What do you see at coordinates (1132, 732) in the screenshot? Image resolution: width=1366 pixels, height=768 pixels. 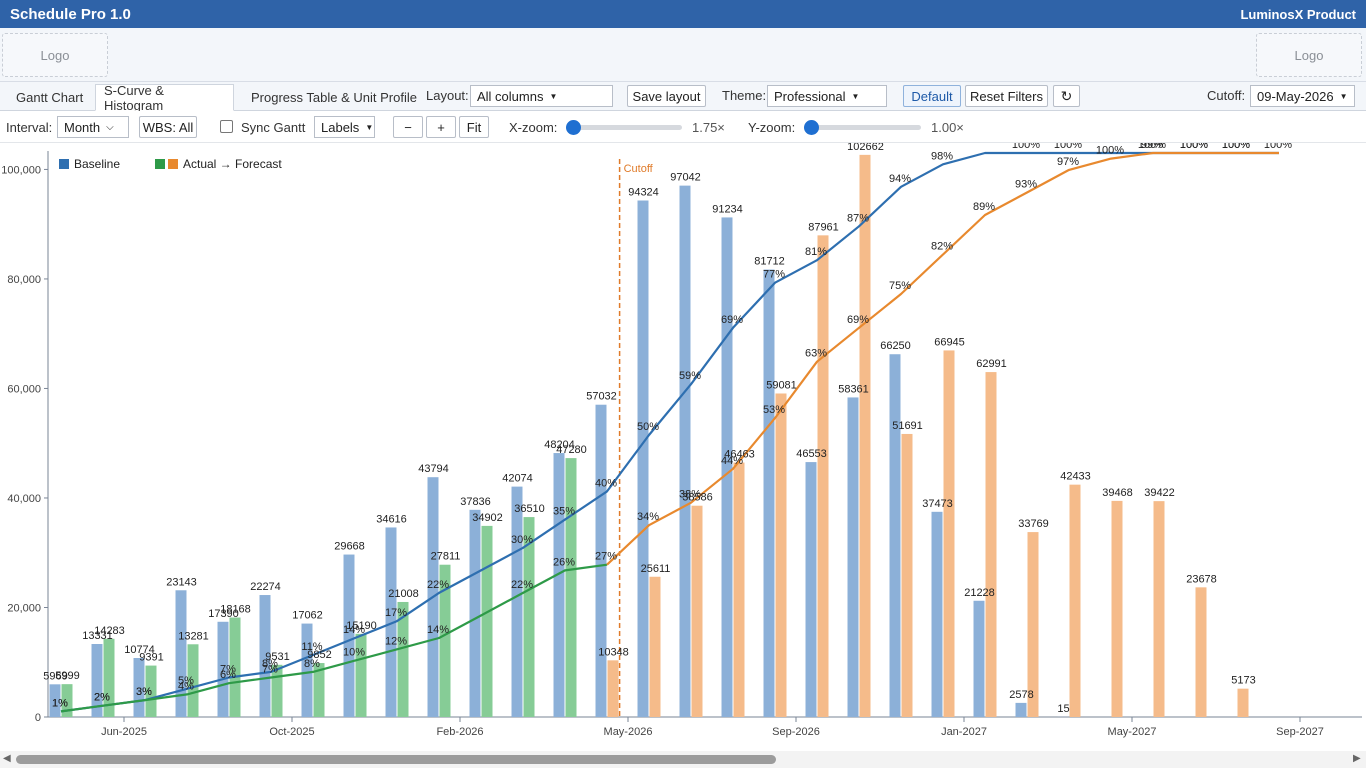 I see `x-tick-label: May-2027` at bounding box center [1132, 732].